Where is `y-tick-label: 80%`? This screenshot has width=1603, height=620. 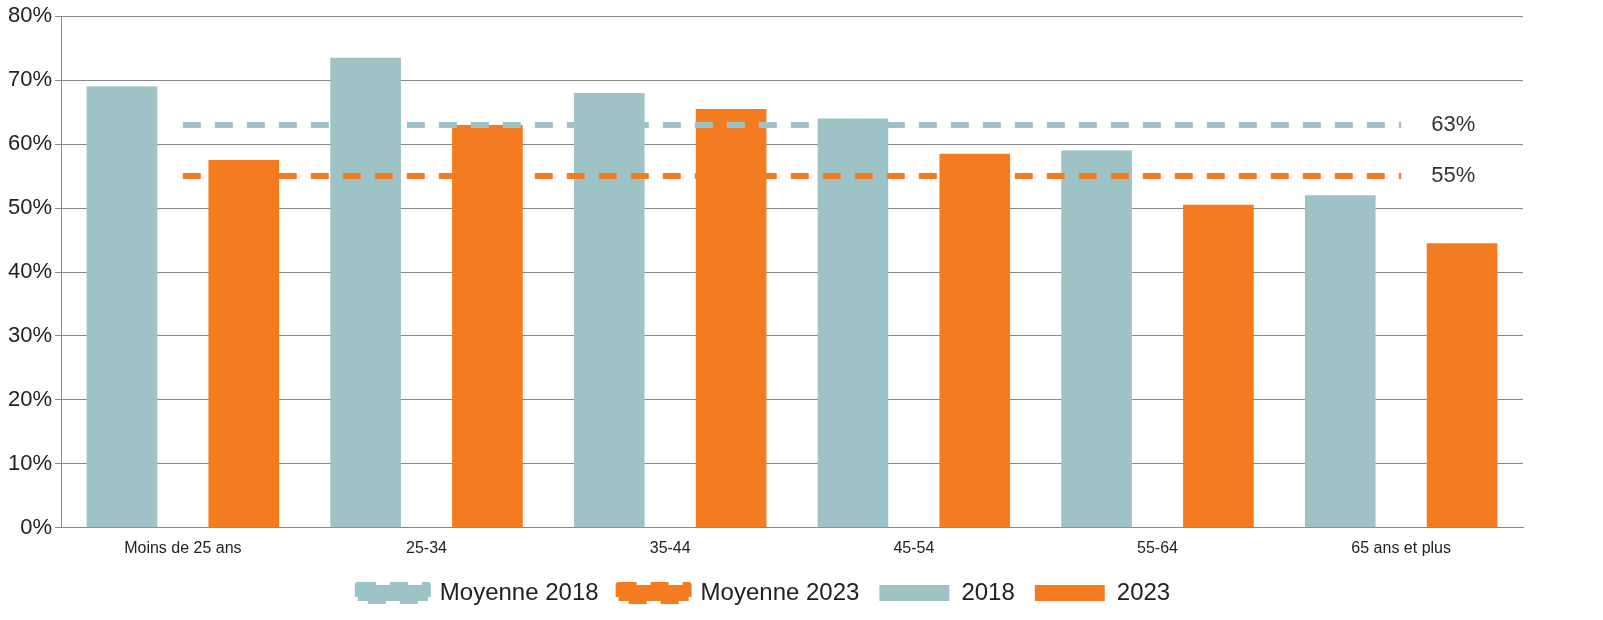 y-tick-label: 80% is located at coordinates (30, 15).